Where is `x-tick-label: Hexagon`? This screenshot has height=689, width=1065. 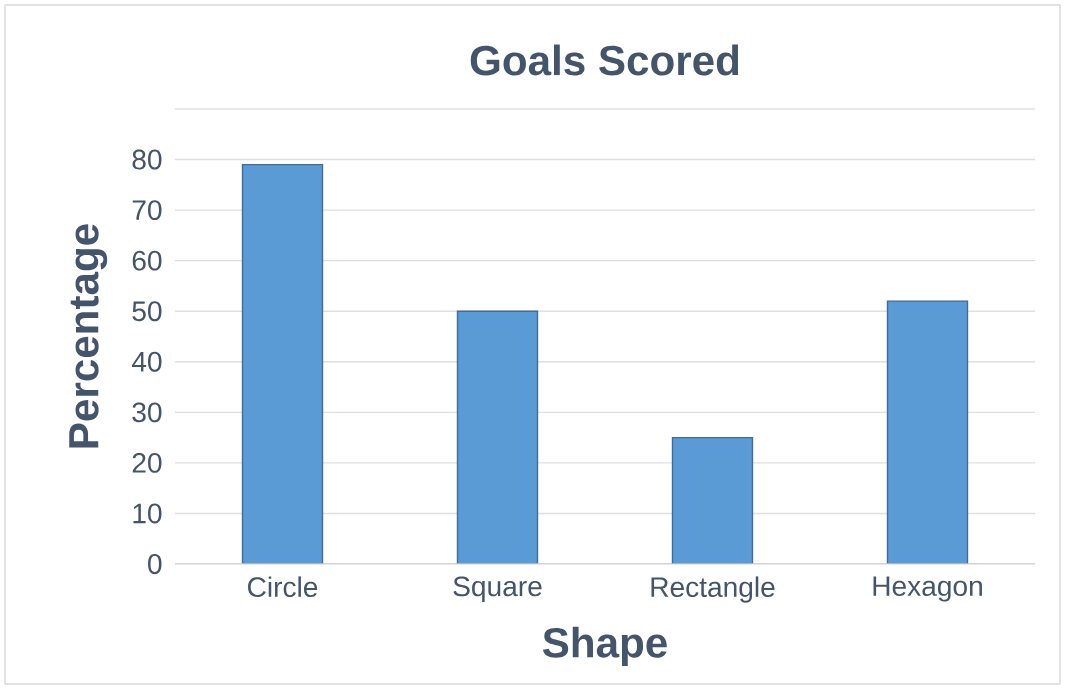
x-tick-label: Hexagon is located at coordinates (927, 589).